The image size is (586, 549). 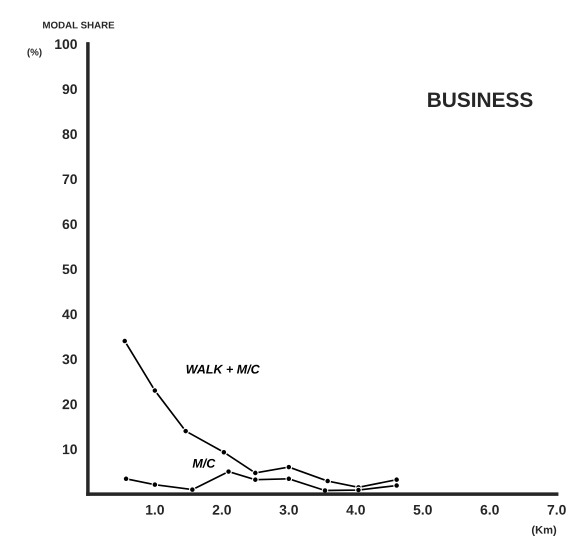 What do you see at coordinates (423, 509) in the screenshot?
I see `x-tick-label: 5.0` at bounding box center [423, 509].